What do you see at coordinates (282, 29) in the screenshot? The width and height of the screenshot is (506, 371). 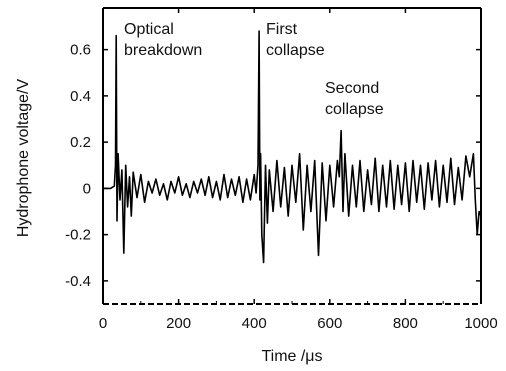 I see `annotation-label: First` at bounding box center [282, 29].